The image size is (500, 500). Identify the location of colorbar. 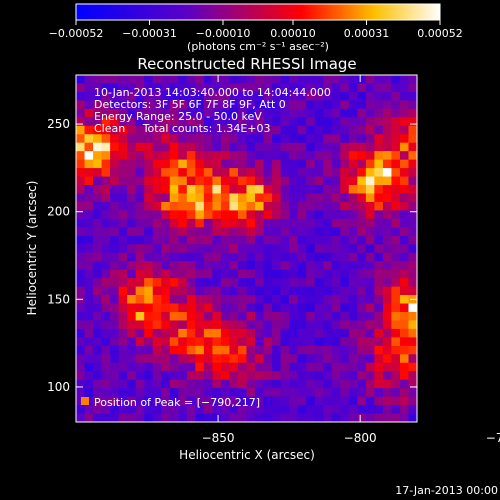
(258, 12).